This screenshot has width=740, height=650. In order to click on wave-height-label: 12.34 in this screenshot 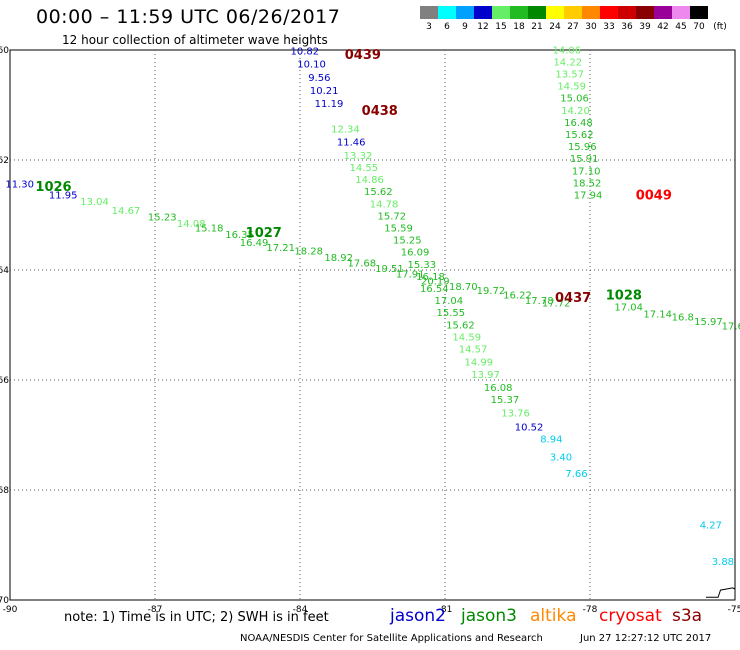, I will do `click(345, 130)`.